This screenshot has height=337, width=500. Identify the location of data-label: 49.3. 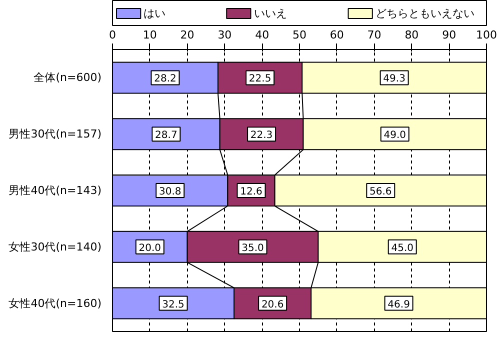
(394, 79).